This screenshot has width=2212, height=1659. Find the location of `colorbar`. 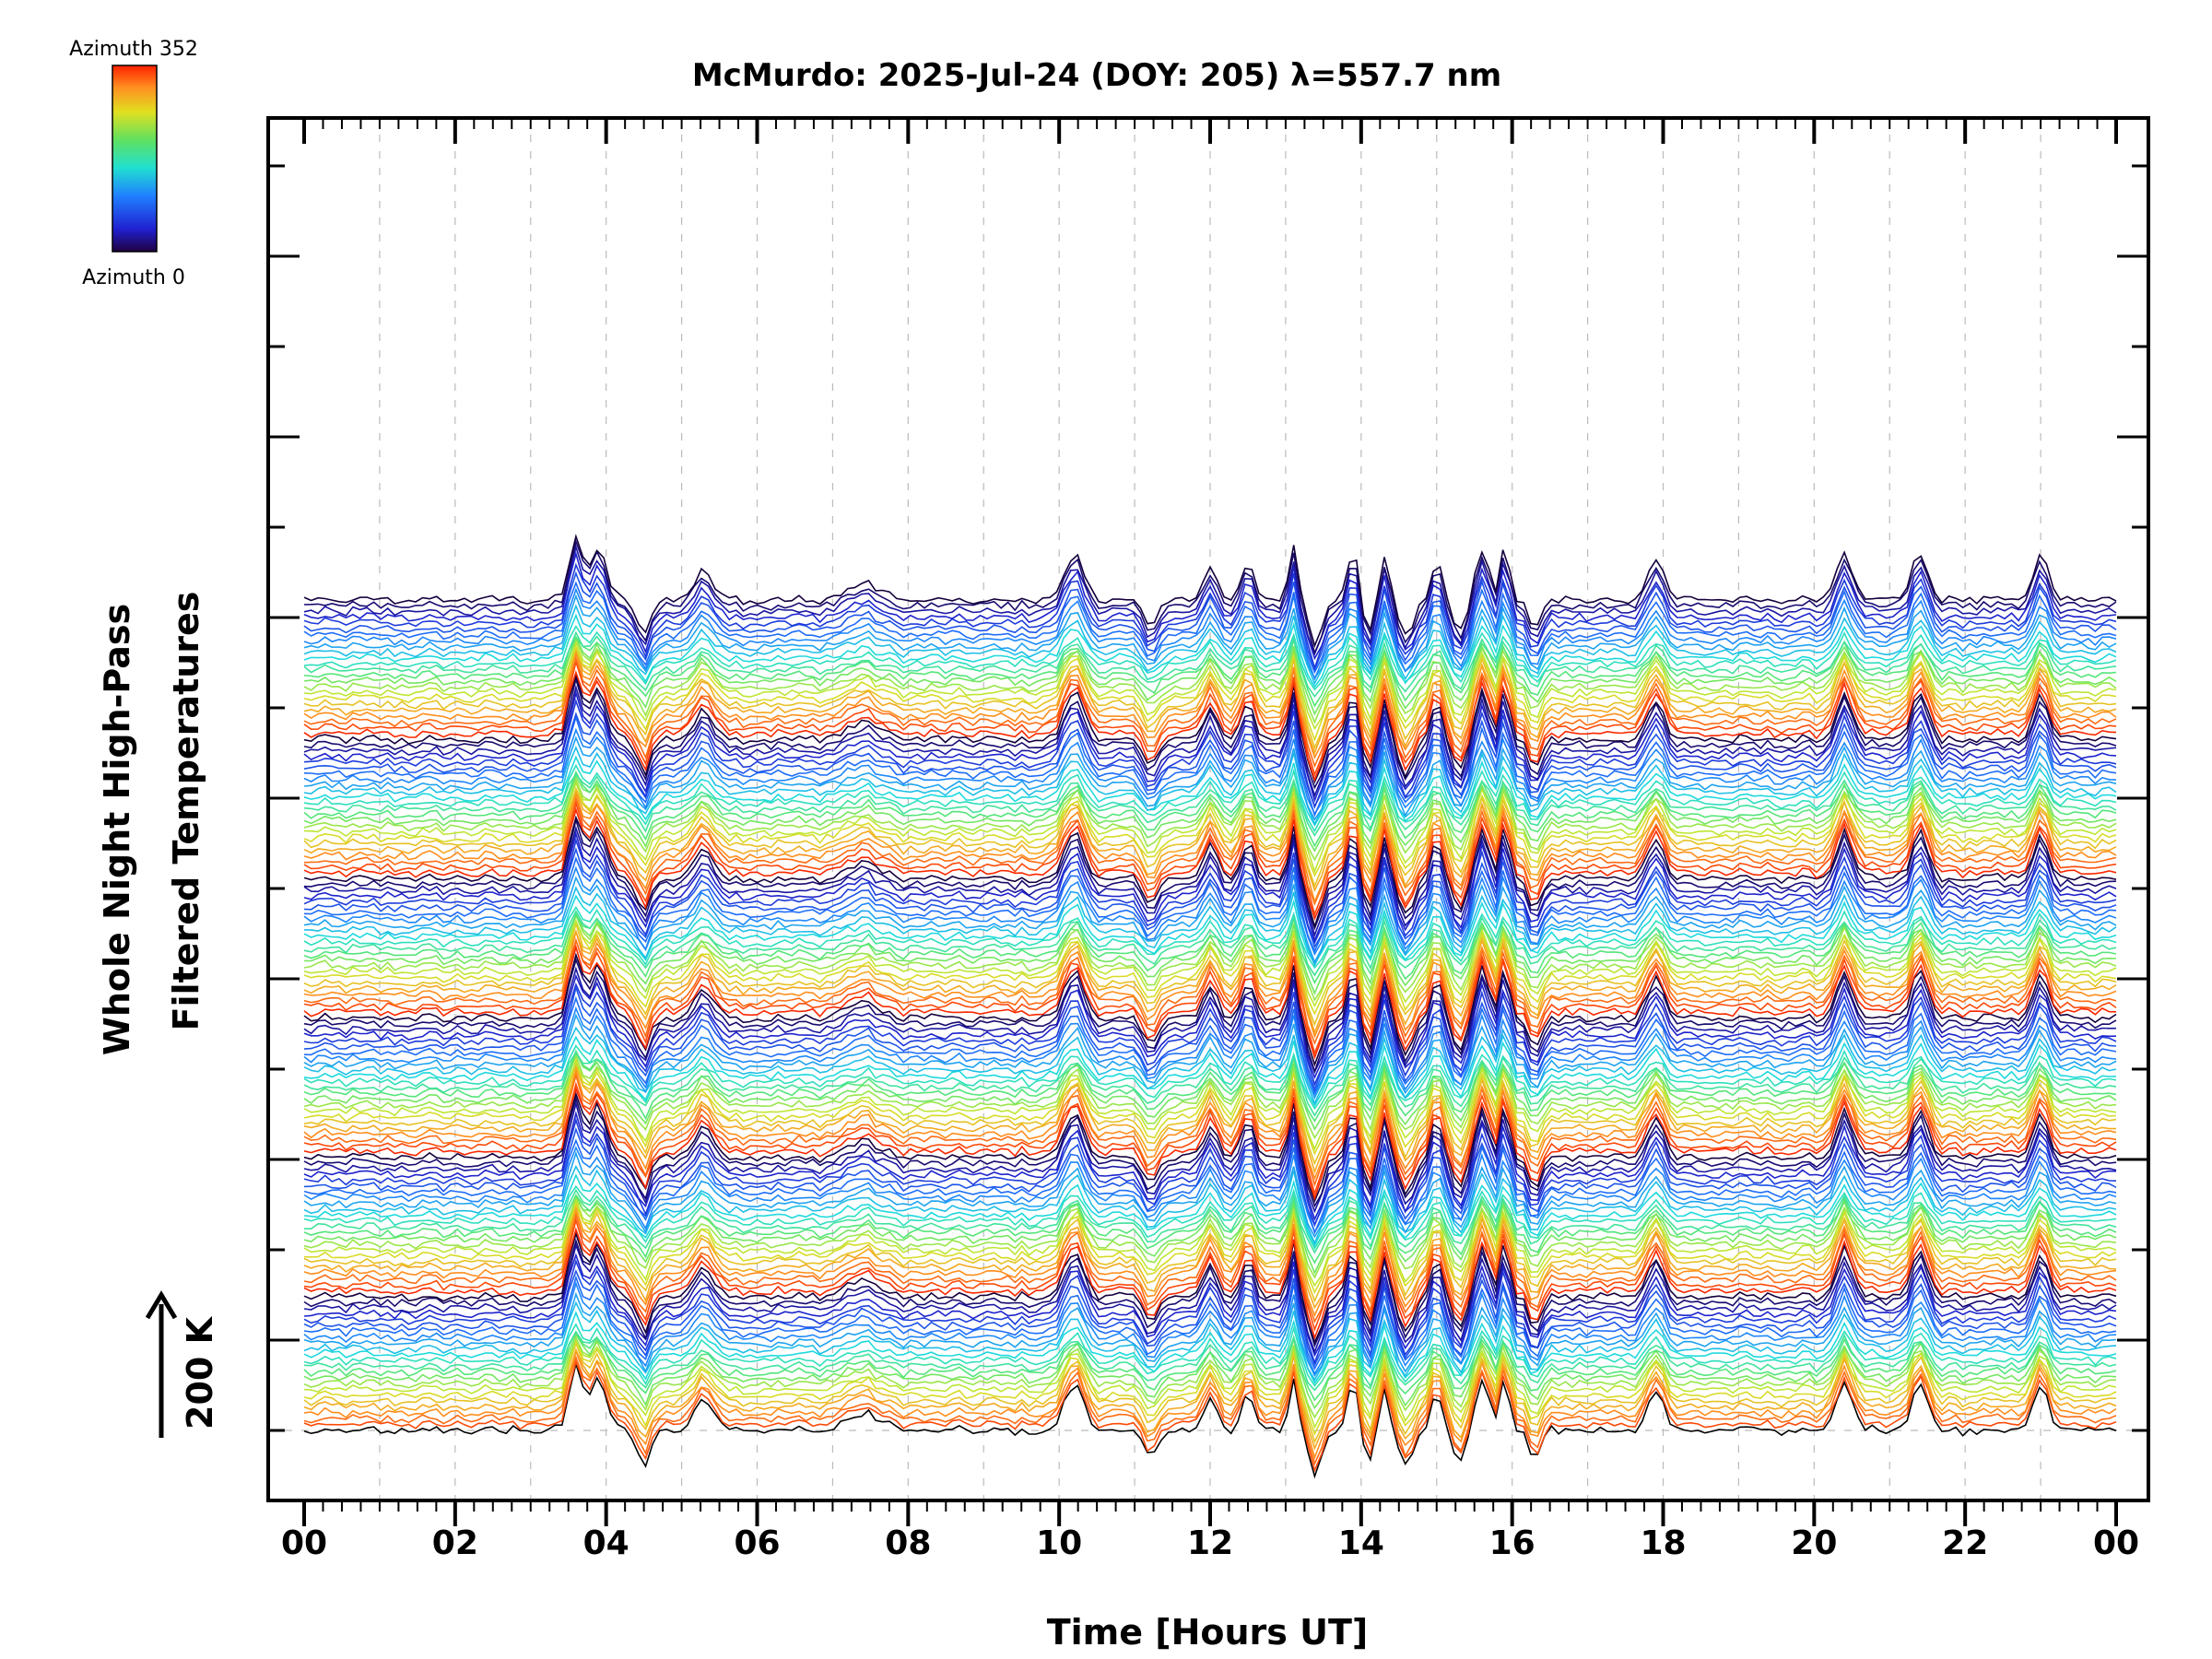

colorbar is located at coordinates (135, 159).